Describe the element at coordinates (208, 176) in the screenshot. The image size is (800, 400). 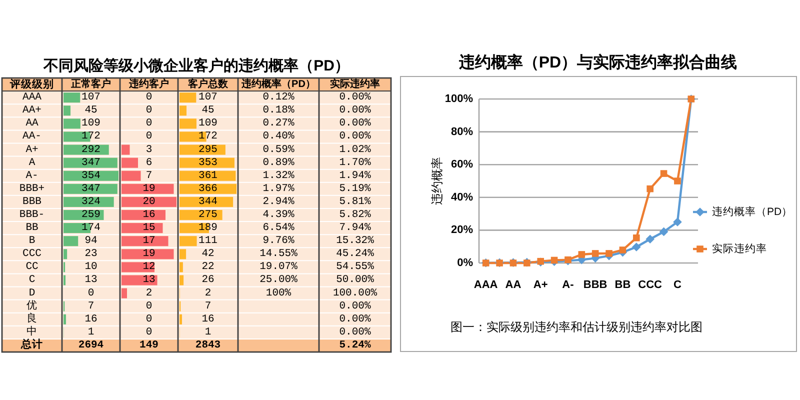
I see `cell-label: 361` at that location.